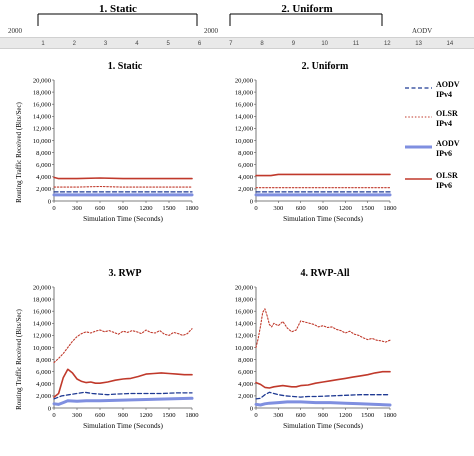 The width and height of the screenshot is (474, 456). Describe the element at coordinates (19, 358) in the screenshot. I see `y-axis-label: Routing Traffic Received (Bits/Sec)` at that location.